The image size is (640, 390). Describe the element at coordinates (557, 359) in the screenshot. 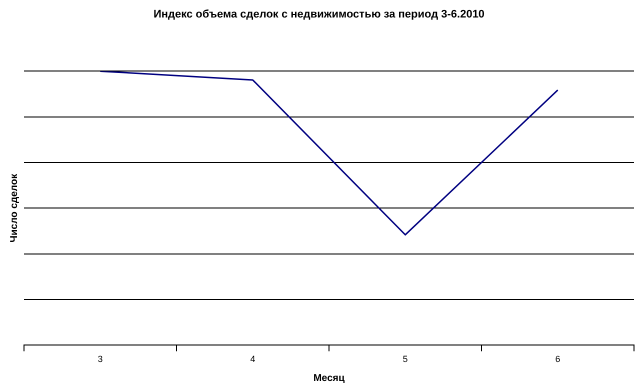

I see `x-tick-label: 6` at that location.